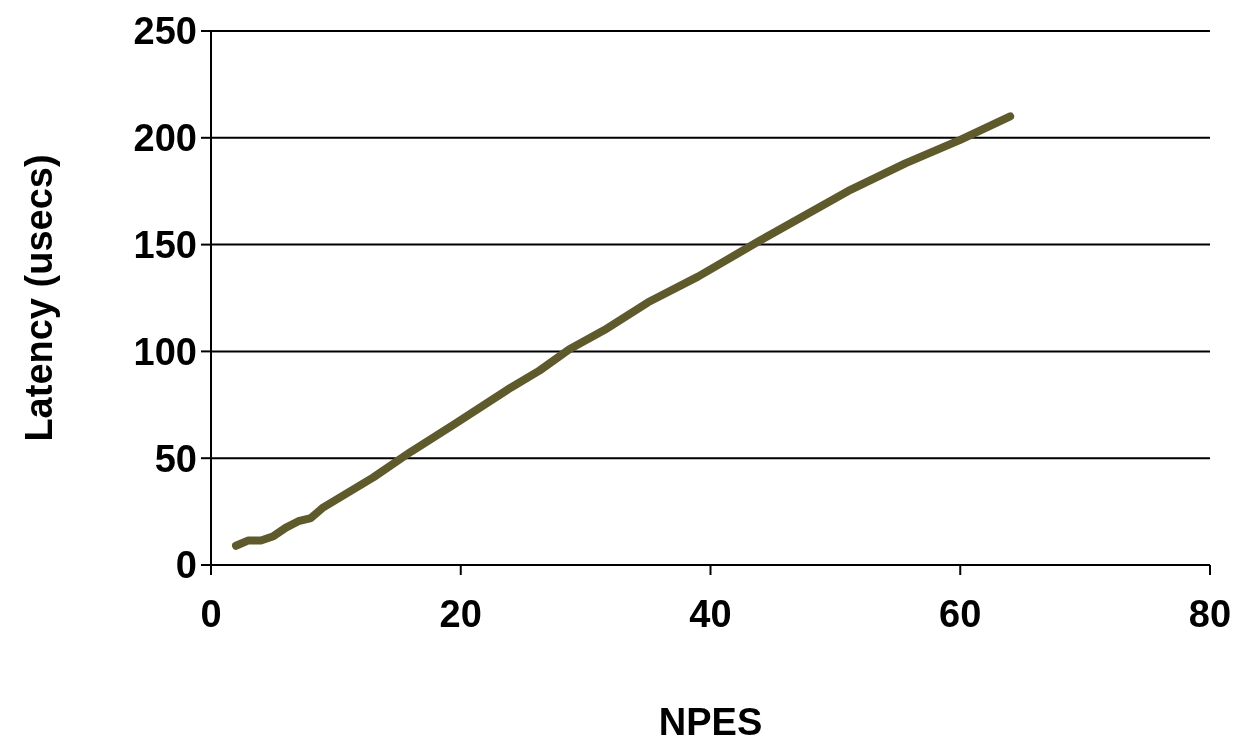 Image resolution: width=1239 pixels, height=747 pixels. I want to click on y-tick-label: 50, so click(175, 458).